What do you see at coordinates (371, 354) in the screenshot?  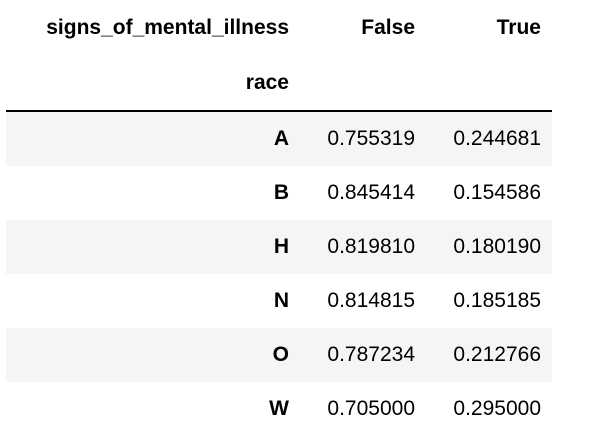 I see `cell-false: 0.787234` at bounding box center [371, 354].